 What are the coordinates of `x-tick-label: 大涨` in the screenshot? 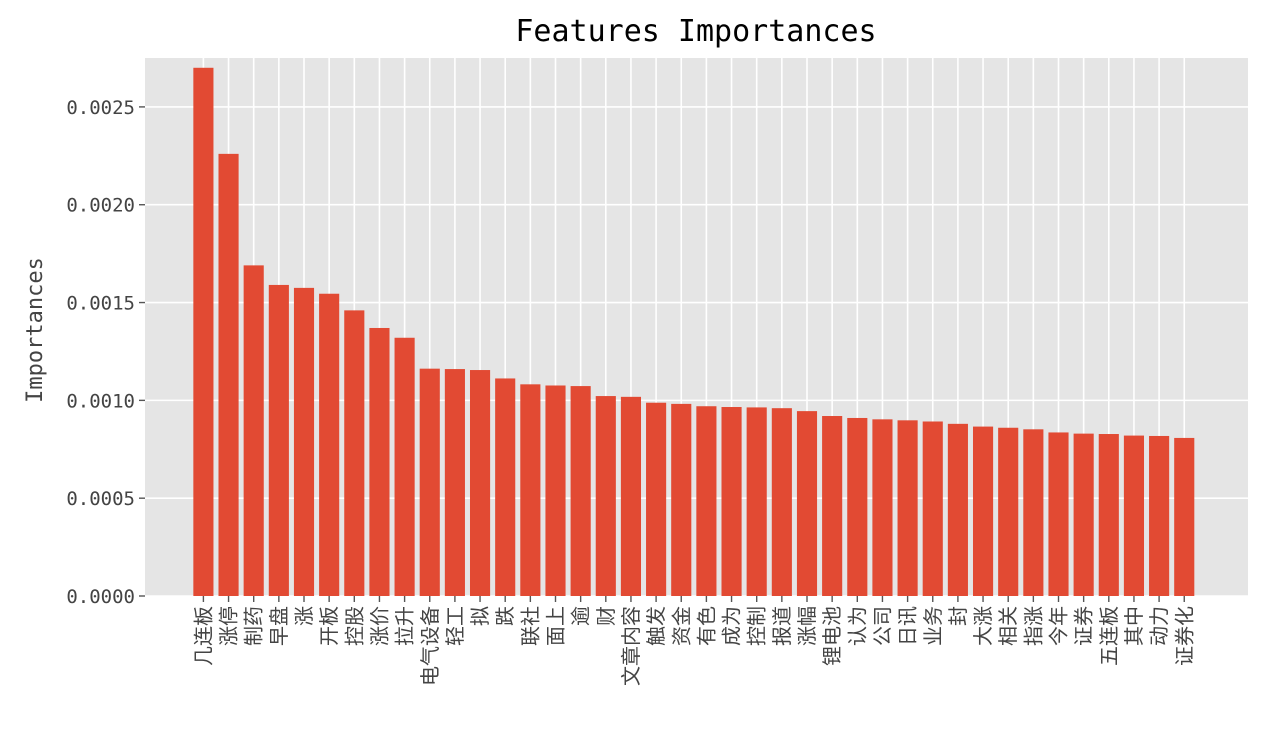 It's located at (983, 626).